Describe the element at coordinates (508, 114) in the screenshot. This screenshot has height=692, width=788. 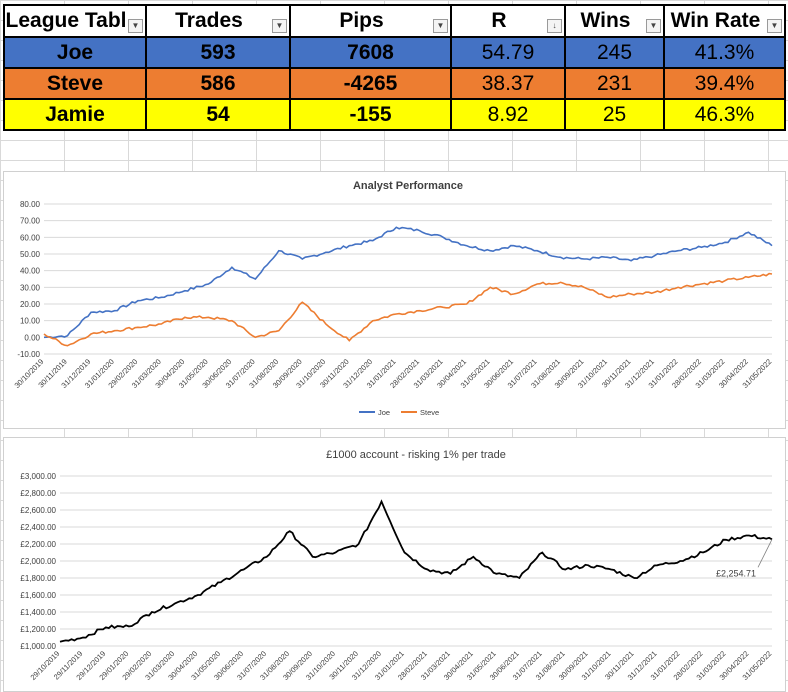
I see `cell-r: 8.92` at that location.